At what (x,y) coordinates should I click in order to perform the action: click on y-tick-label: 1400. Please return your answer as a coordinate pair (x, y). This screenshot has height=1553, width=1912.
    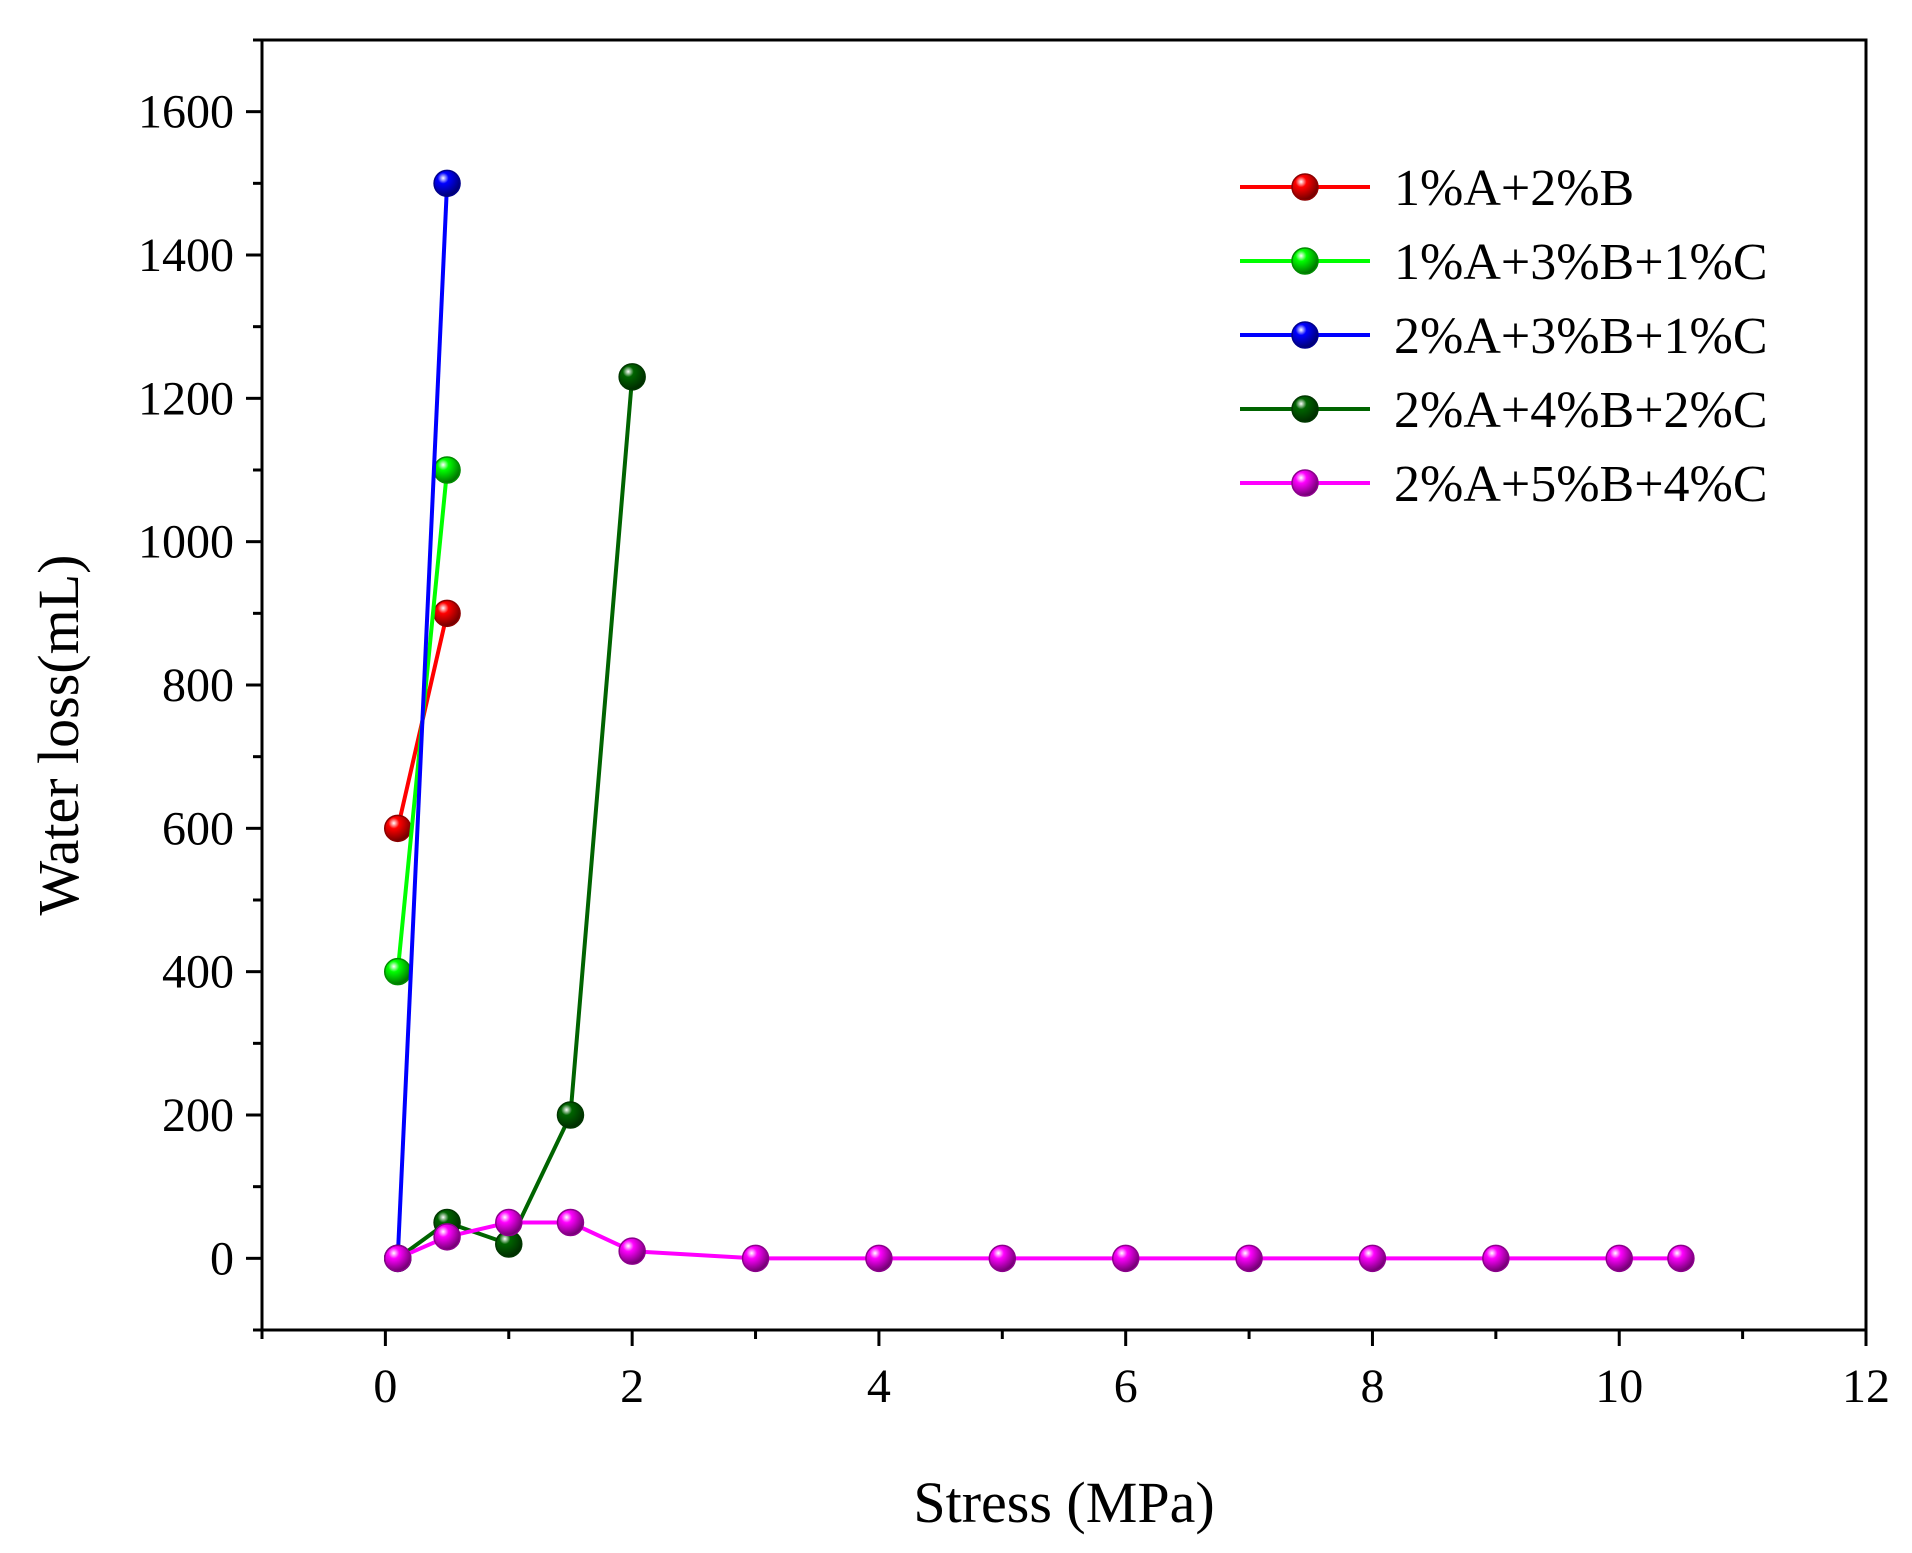
    Looking at the image, I should click on (186, 255).